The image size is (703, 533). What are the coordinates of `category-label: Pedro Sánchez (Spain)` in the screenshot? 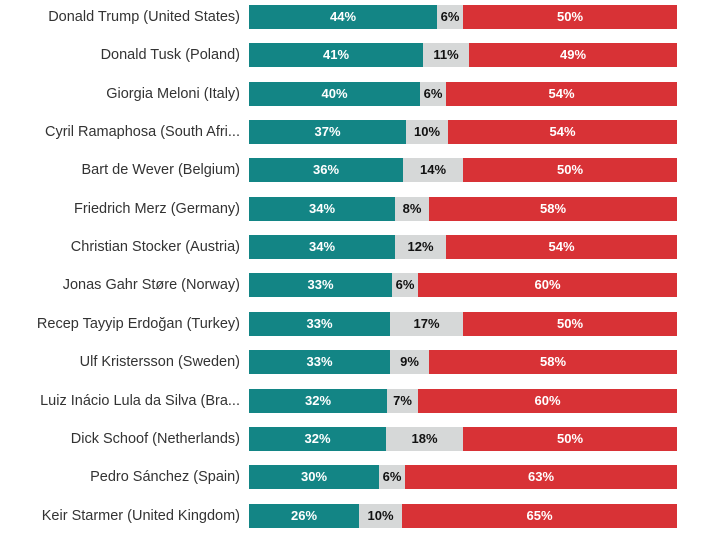 It's located at (165, 477).